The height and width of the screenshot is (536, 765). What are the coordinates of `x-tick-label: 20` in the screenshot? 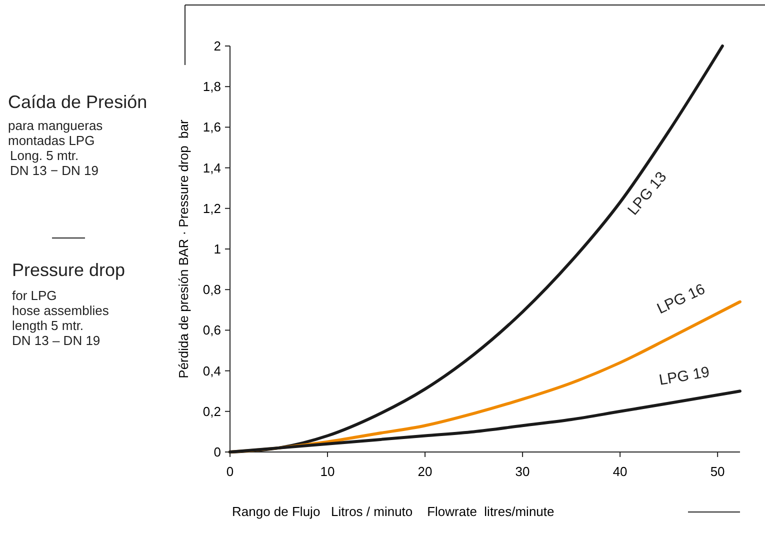 It's located at (425, 471).